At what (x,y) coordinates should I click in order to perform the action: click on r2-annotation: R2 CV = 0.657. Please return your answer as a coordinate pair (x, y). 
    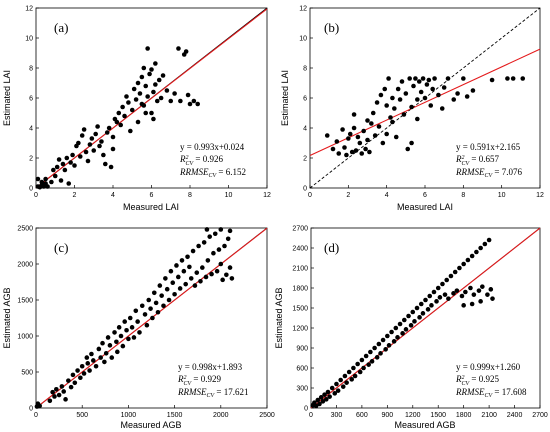
    Looking at the image, I should click on (477, 160).